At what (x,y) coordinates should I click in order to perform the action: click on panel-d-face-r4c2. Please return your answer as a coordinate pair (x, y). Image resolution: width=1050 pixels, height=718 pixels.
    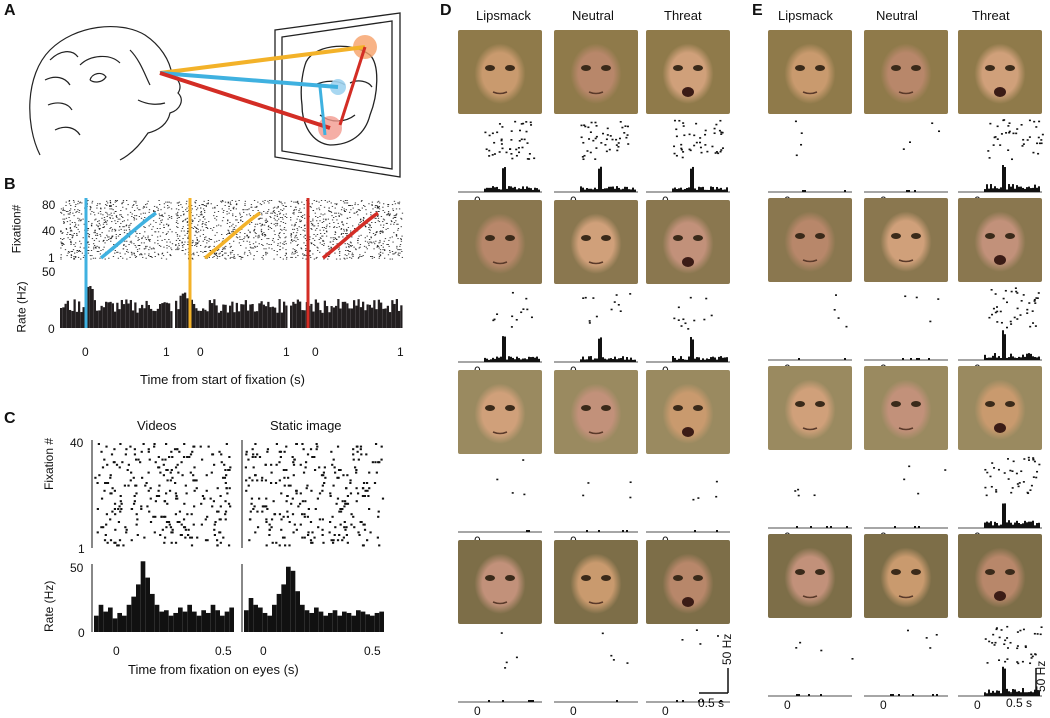
    Looking at the image, I should click on (596, 582).